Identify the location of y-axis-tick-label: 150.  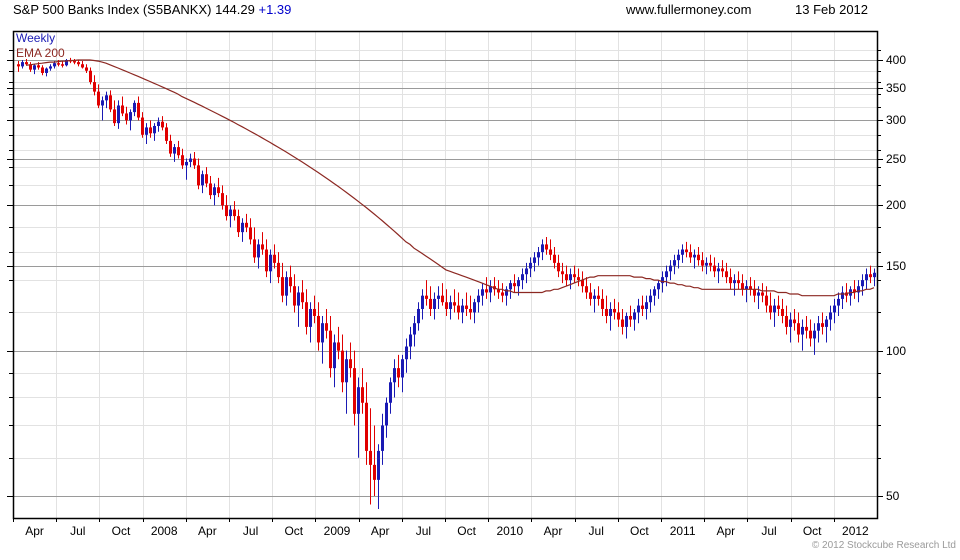
(896, 265).